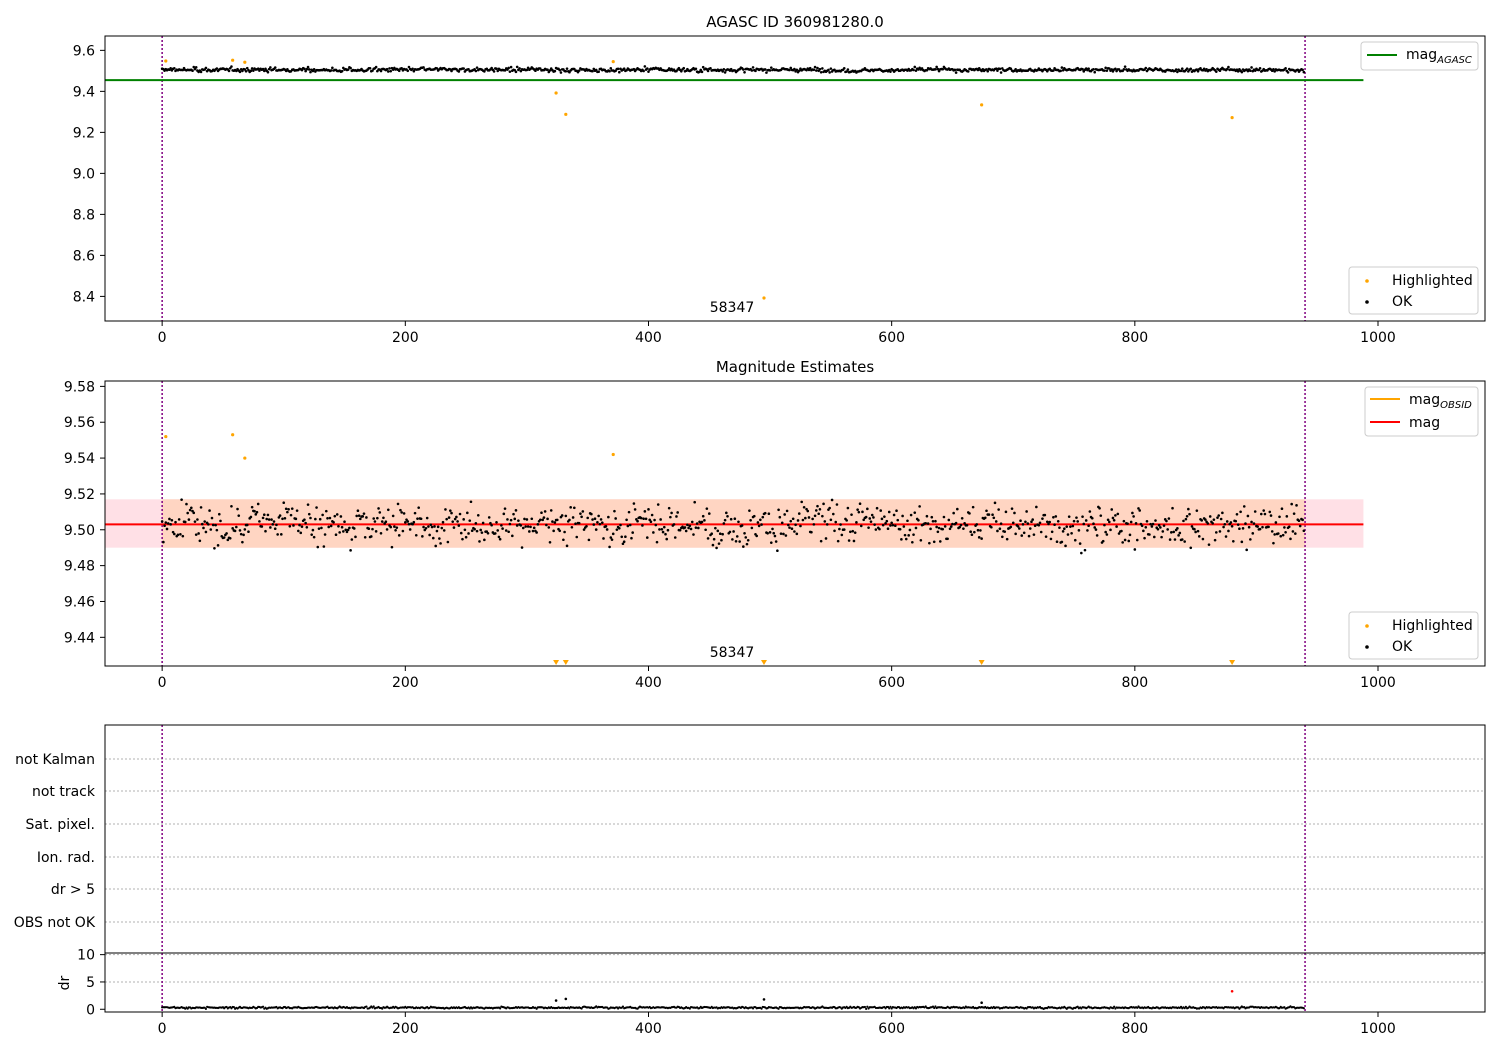 The width and height of the screenshot is (1500, 1050). I want to click on legend-mag-agasc-box, so click(1419, 56).